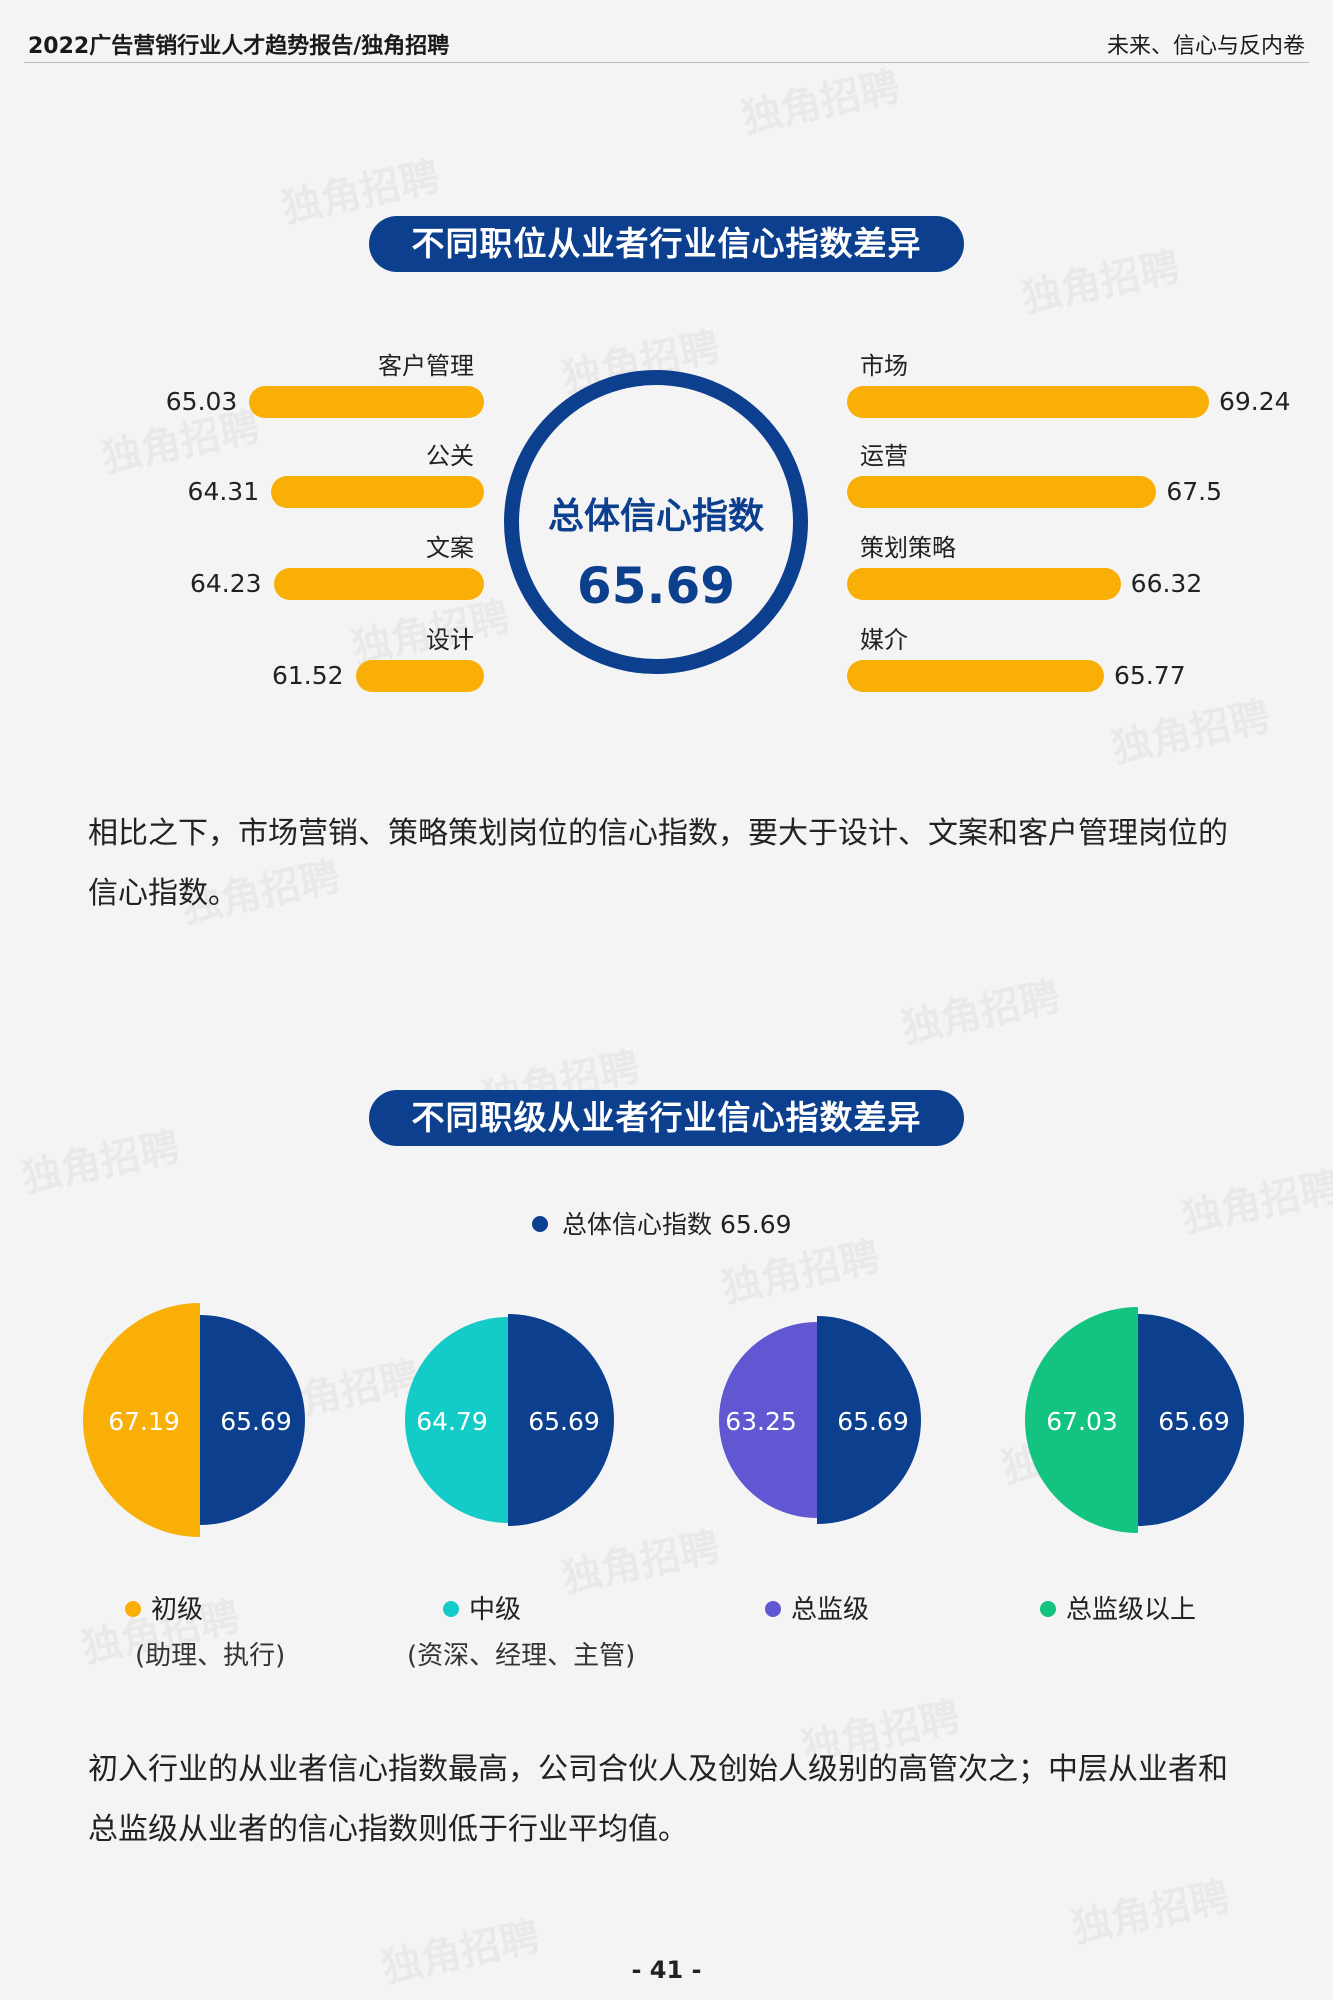  I want to click on bar-left-value: 65.03, so click(201, 401).